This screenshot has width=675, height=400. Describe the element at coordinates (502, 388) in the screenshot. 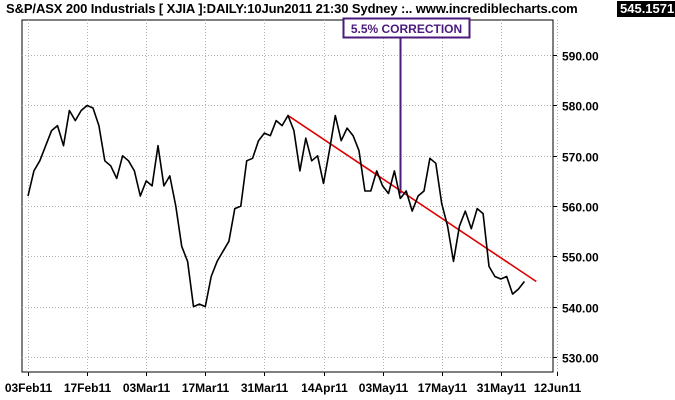

I see `x-tick-label: 31May11` at that location.